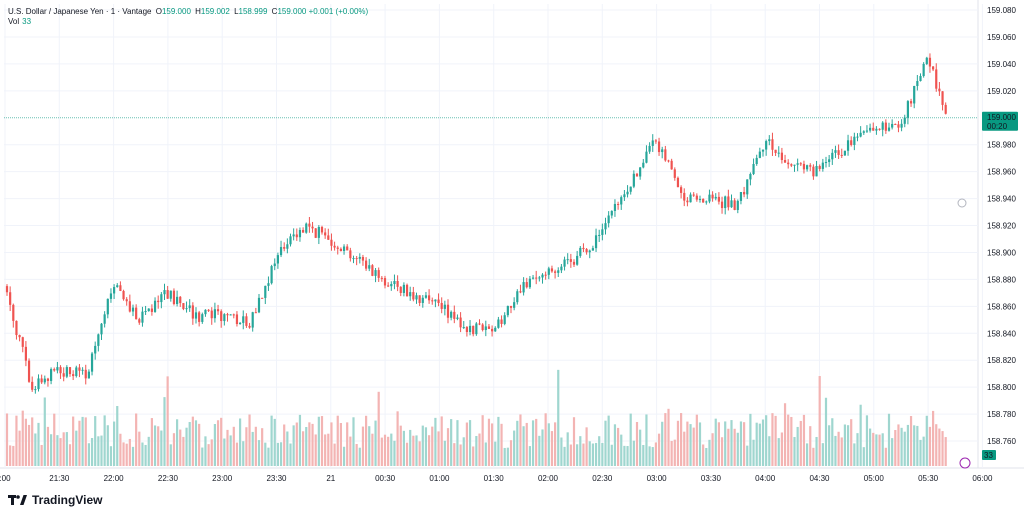  Describe the element at coordinates (928, 478) in the screenshot. I see `time-tick-label: 05:30` at that location.